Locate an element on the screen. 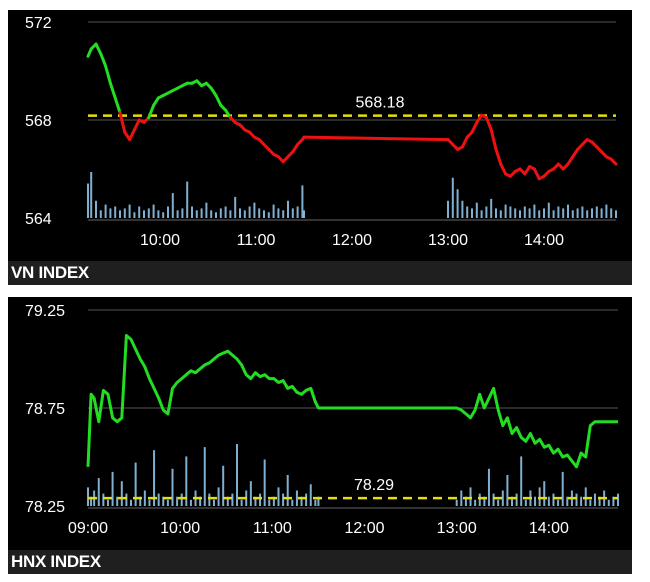 This screenshot has height=582, width=650. vn-index-y-tick-label: 564 is located at coordinates (38, 219).